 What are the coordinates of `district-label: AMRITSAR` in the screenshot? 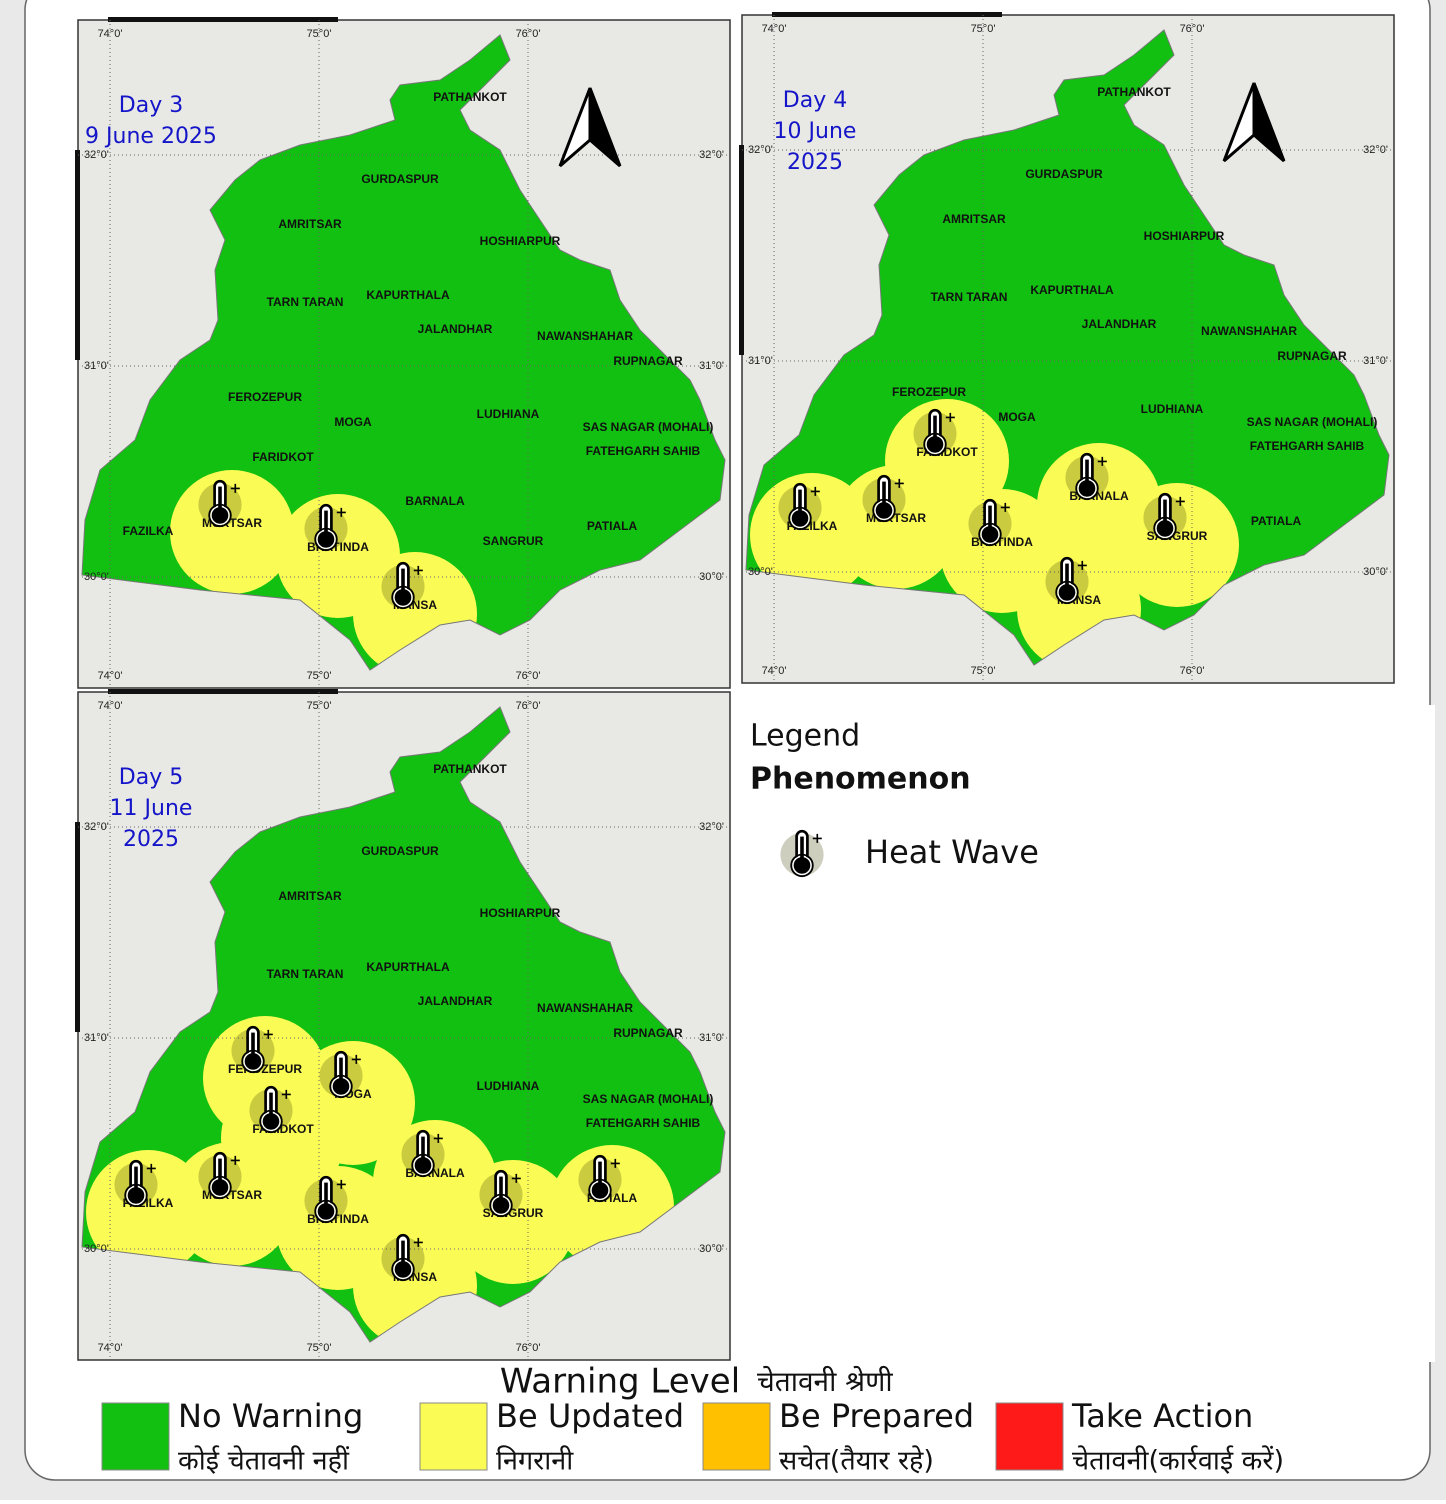 It's located at (310, 896).